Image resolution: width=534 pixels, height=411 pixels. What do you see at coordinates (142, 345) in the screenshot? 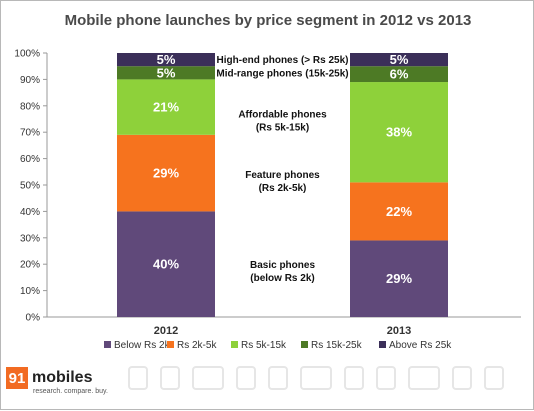
I see `legend-label: Below Rs 2k` at bounding box center [142, 345].